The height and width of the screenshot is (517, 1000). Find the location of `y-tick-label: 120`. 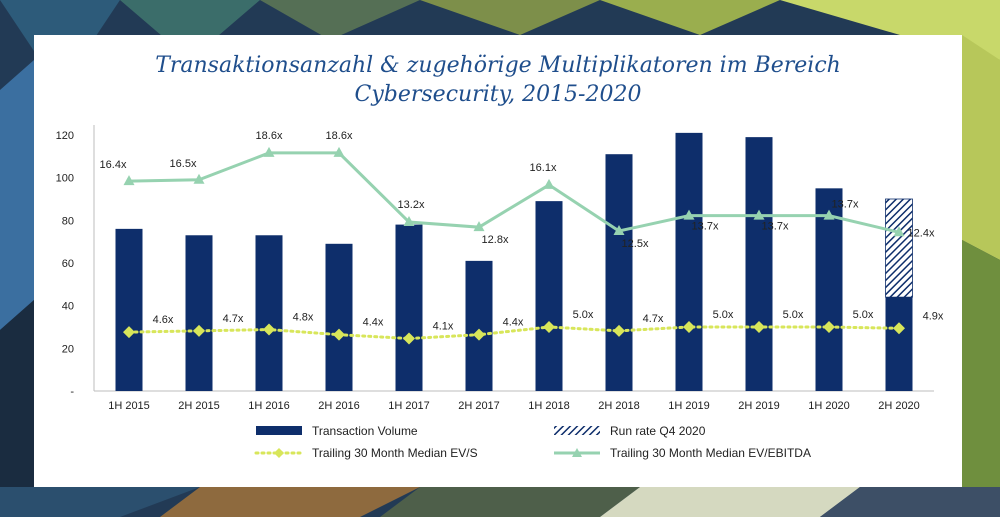

y-tick-label: 120 is located at coordinates (65, 136).